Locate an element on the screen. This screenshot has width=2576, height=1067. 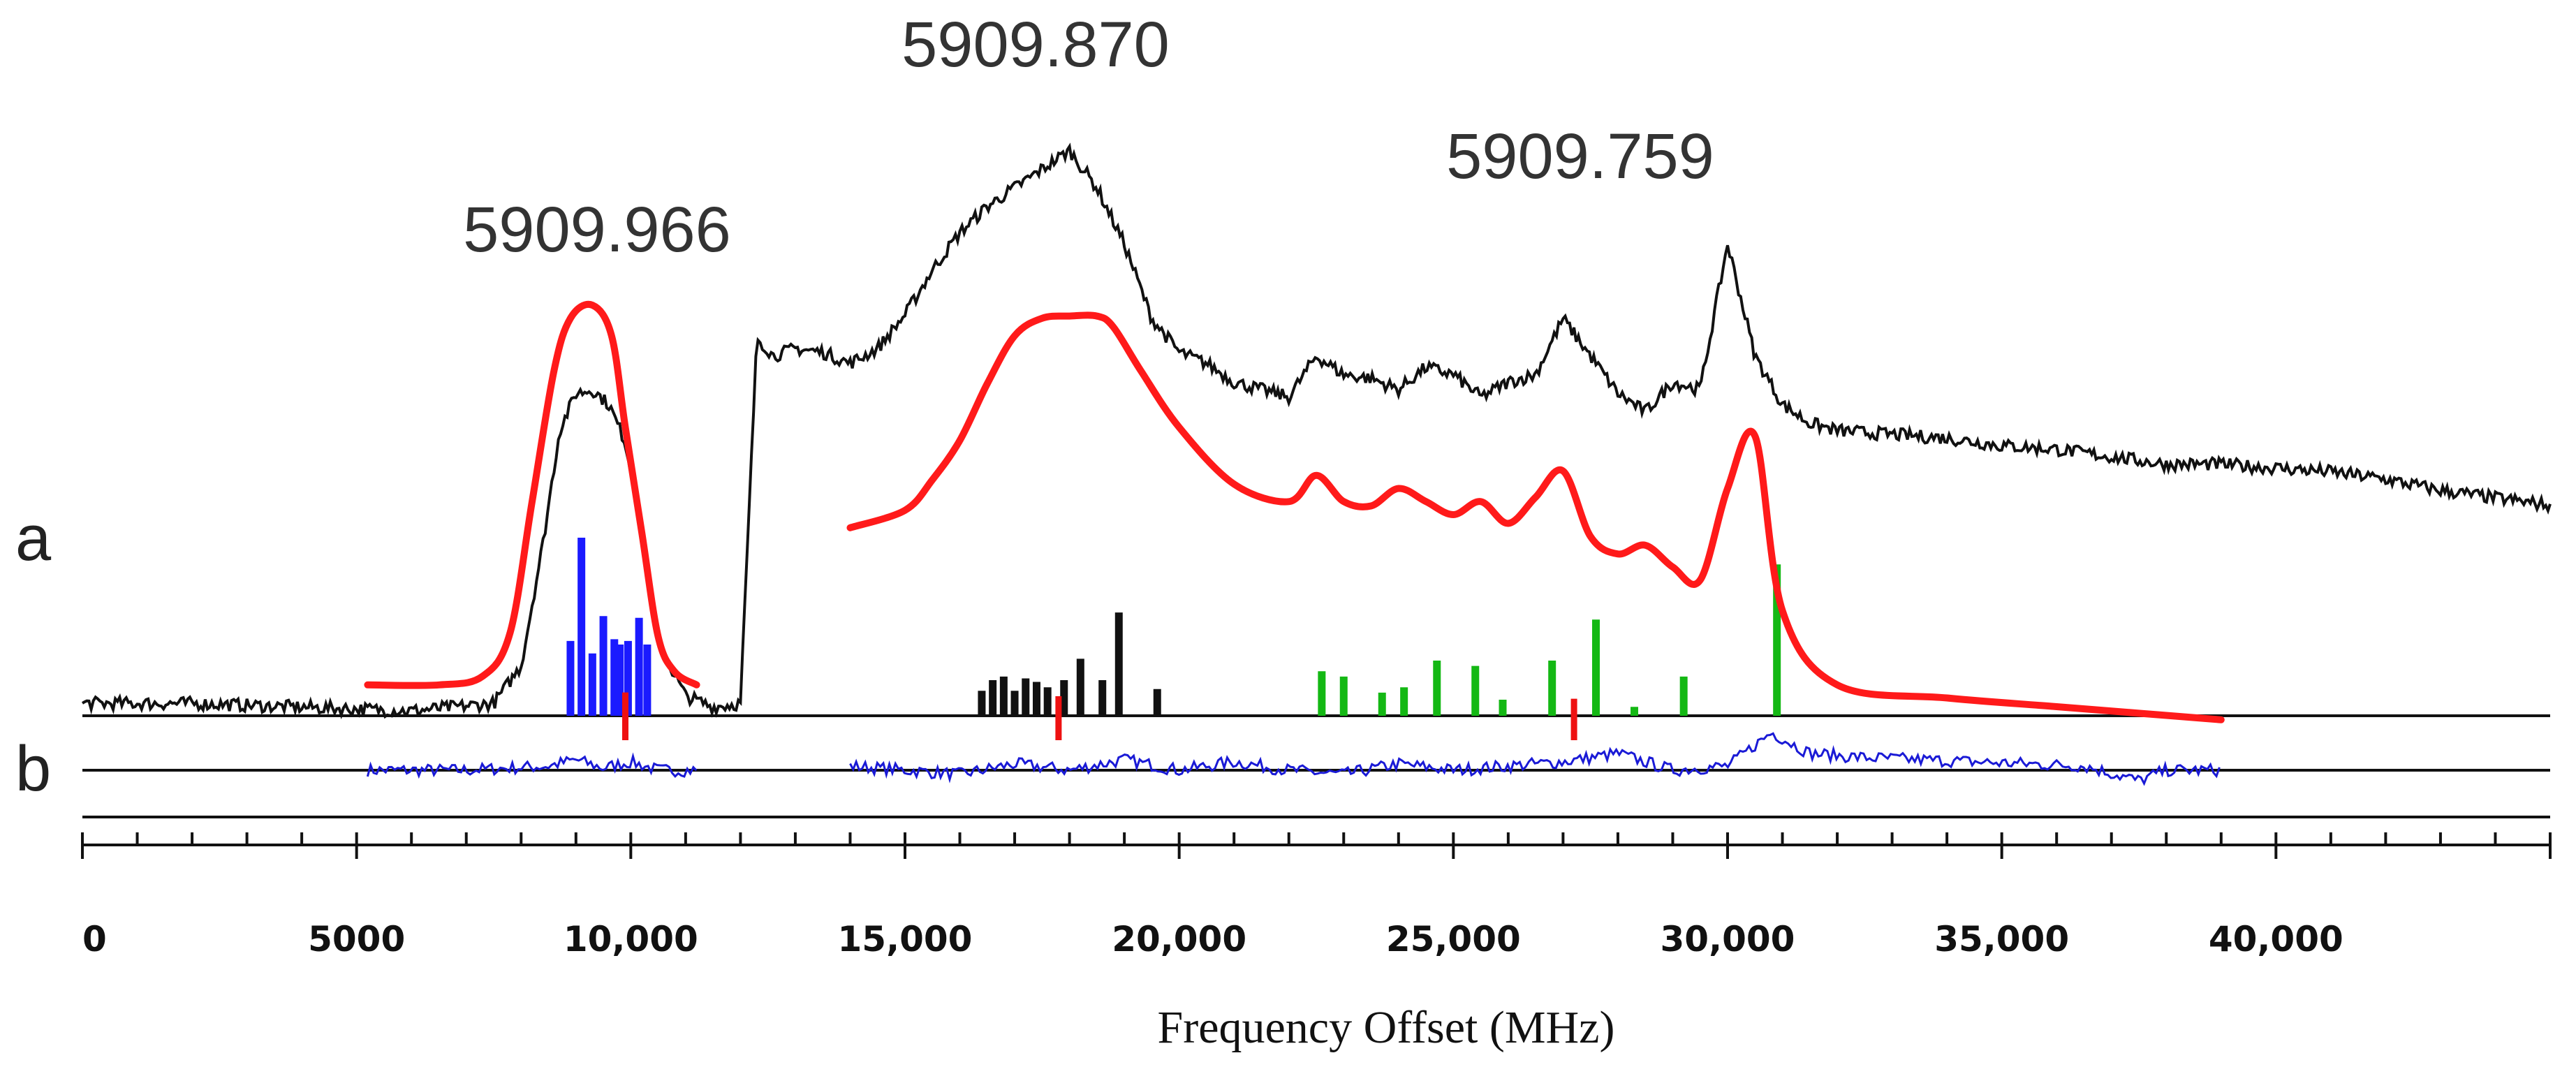
trace-label-a: a is located at coordinates (33, 538).